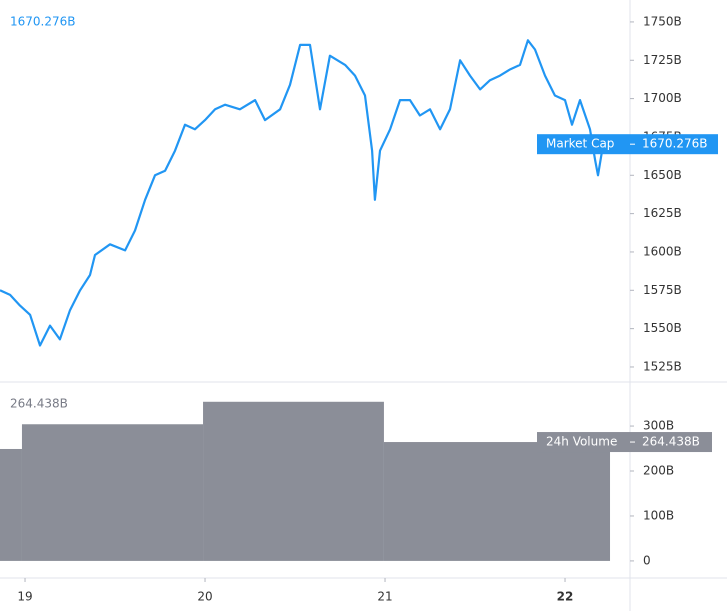 The height and width of the screenshot is (611, 727). What do you see at coordinates (580, 144) in the screenshot?
I see `value-tag-name: Market Cap` at bounding box center [580, 144].